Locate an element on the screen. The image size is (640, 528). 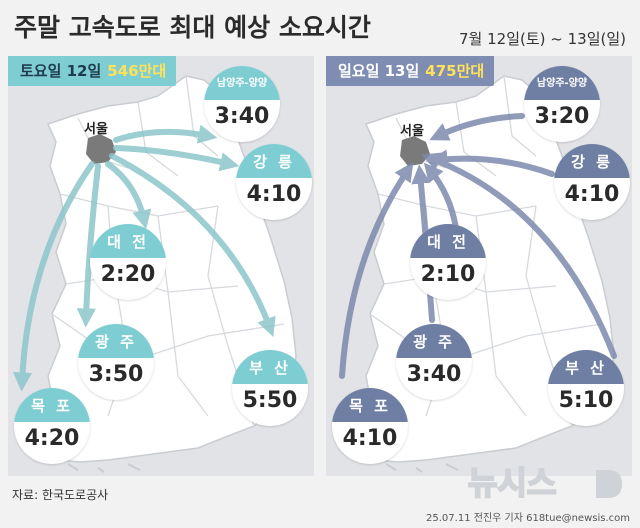
badge-time: 2:20 is located at coordinates (128, 274).